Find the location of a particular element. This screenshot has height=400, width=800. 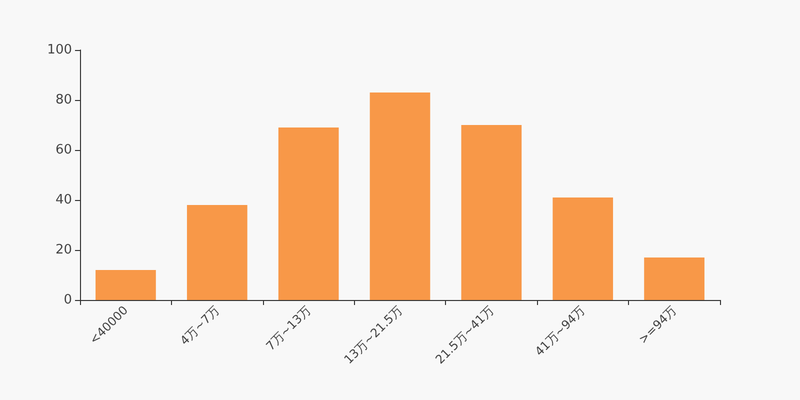

y-tick-label: 0 is located at coordinates (68, 300).